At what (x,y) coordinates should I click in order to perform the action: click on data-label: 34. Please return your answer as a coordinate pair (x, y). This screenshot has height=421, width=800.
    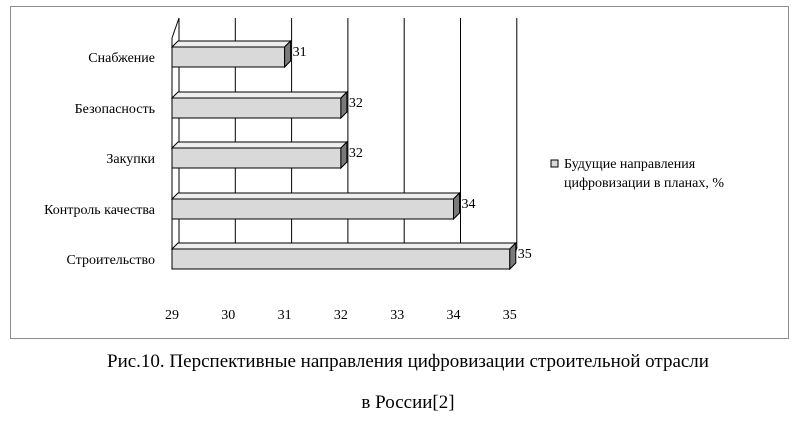
    Looking at the image, I should click on (469, 204).